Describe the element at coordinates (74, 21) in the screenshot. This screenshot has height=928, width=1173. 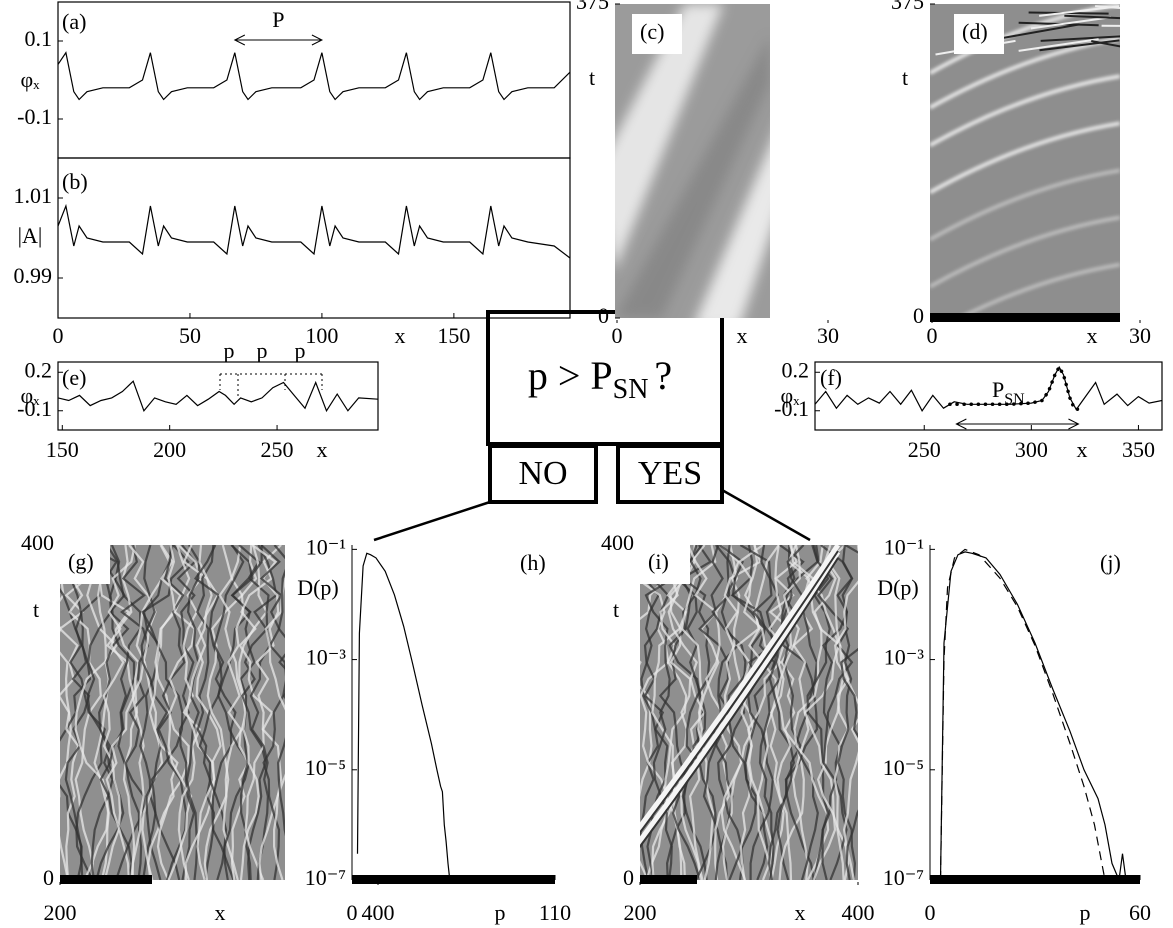
I see `panel-label: (a)` at that location.